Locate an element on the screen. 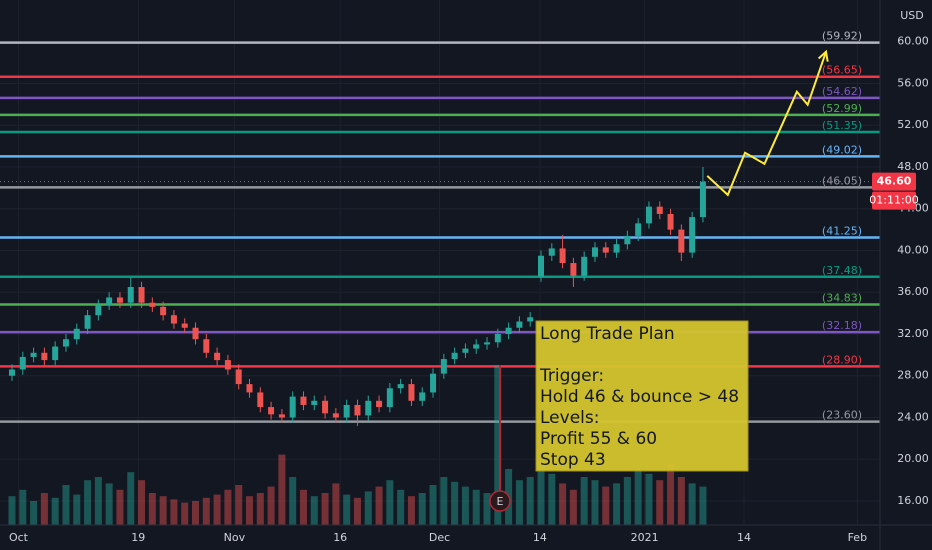 This screenshot has height=550, width=932. last-price-label: 46.60 is located at coordinates (894, 181).